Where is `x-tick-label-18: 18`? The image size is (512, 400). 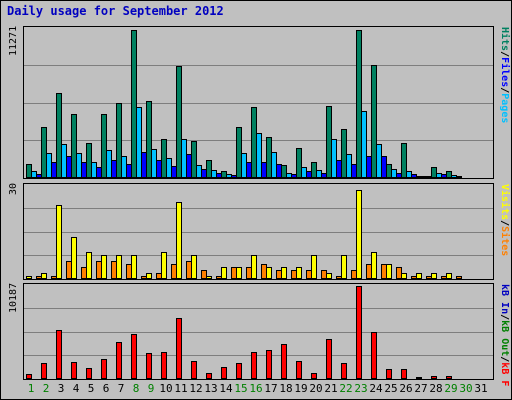 x-tick-label-18: 18 is located at coordinates (286, 388).